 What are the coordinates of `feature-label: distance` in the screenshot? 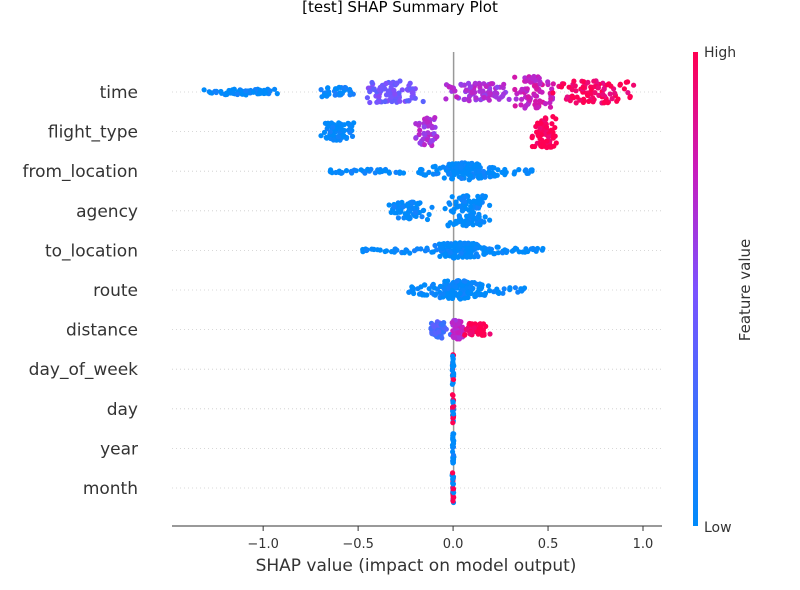 It's located at (102, 331).